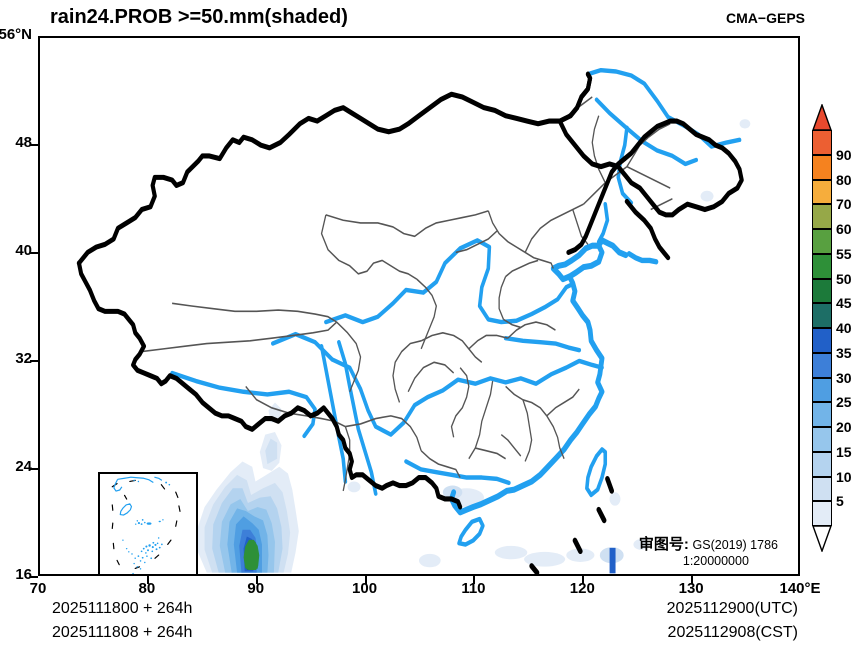  Describe the element at coordinates (844, 427) in the screenshot. I see `colorbar-label-20: 20` at that location.